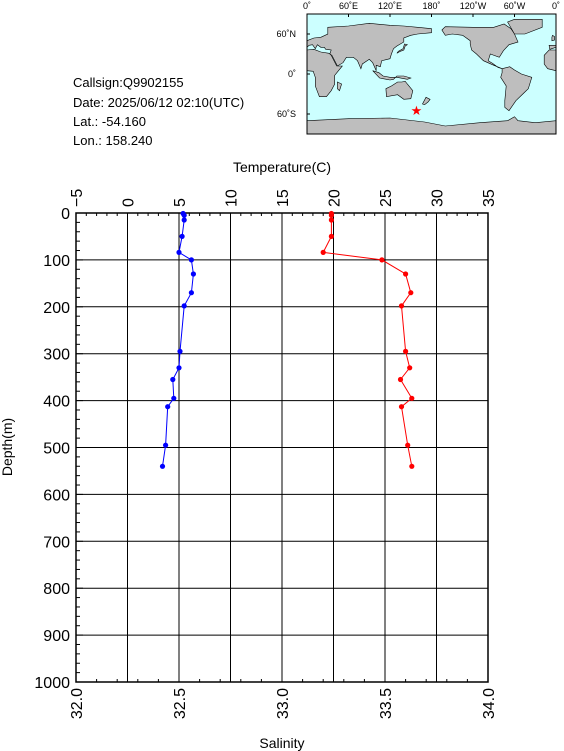 The height and width of the screenshot is (751, 564). I want to click on map-lon-label: 60˚E, so click(348, 6).